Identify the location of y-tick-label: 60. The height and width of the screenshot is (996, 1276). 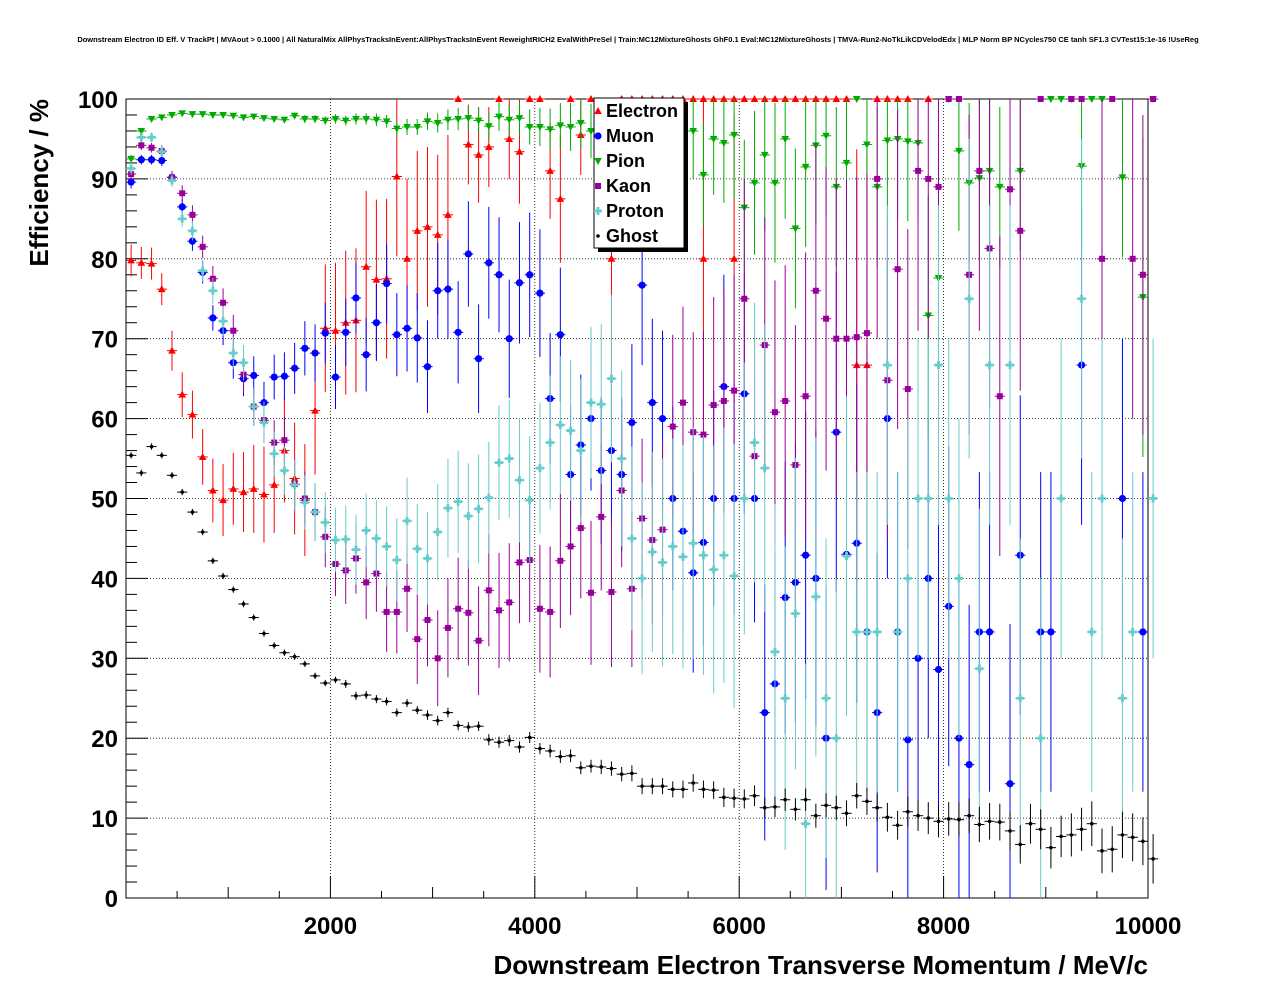
(104, 420).